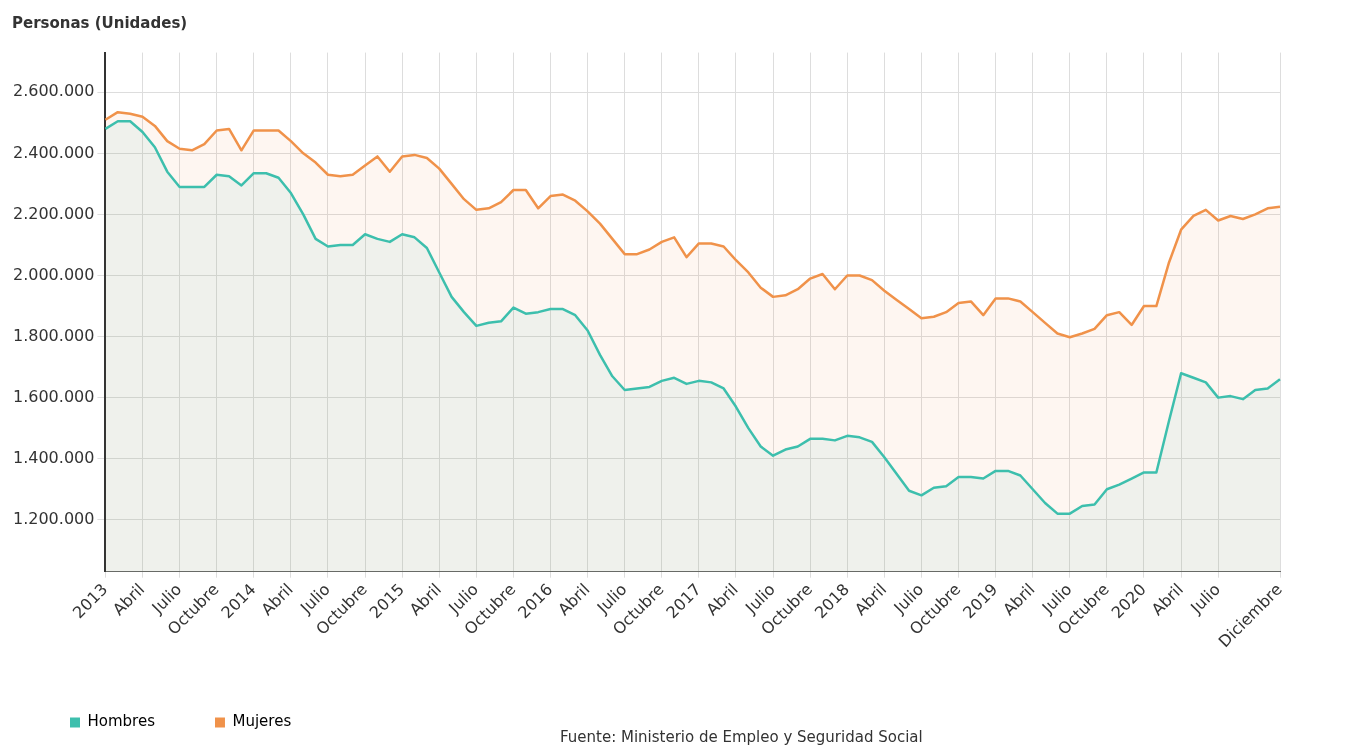 The height and width of the screenshot is (755, 1358). I want to click on y-tick-label: 2.400.000, so click(53, 152).